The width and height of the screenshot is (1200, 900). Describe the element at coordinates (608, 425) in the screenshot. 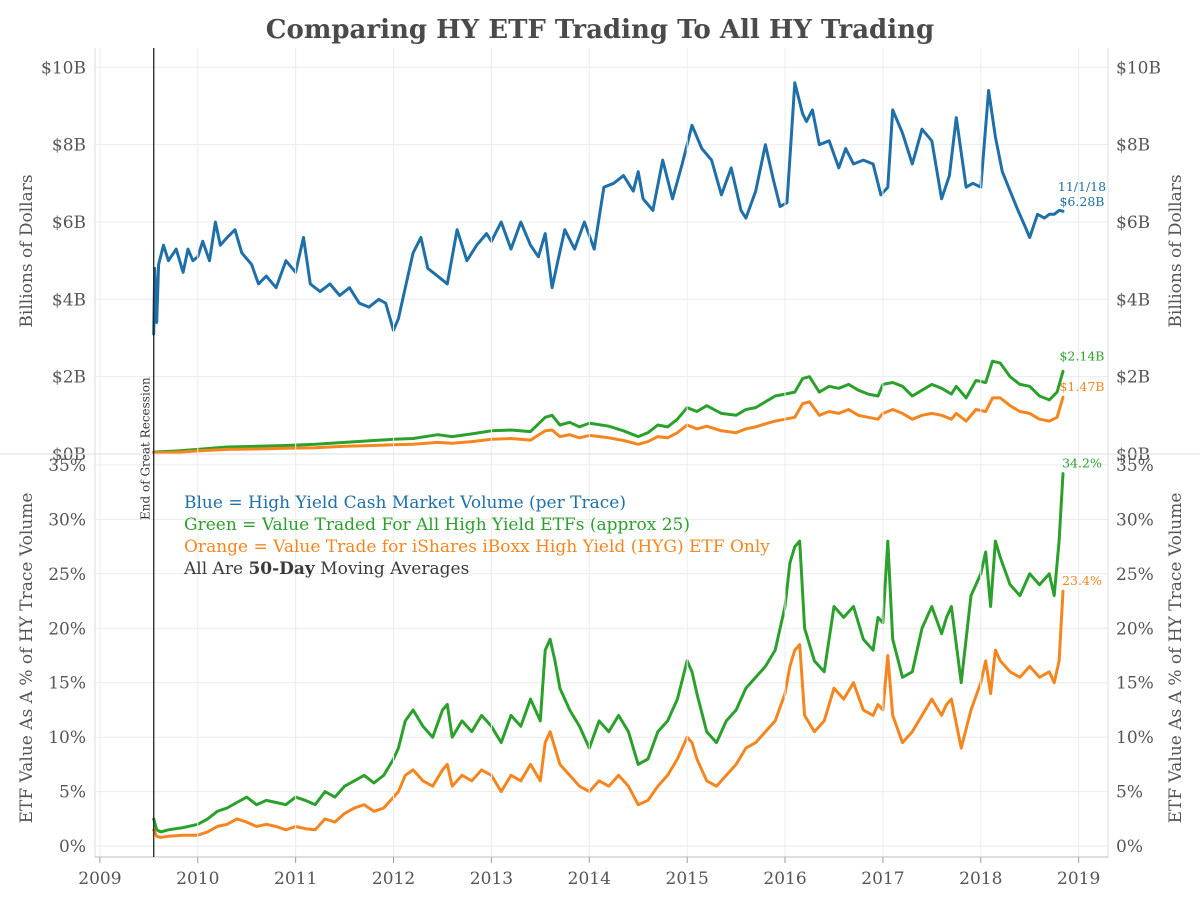

I see `top-orange-line` at that location.